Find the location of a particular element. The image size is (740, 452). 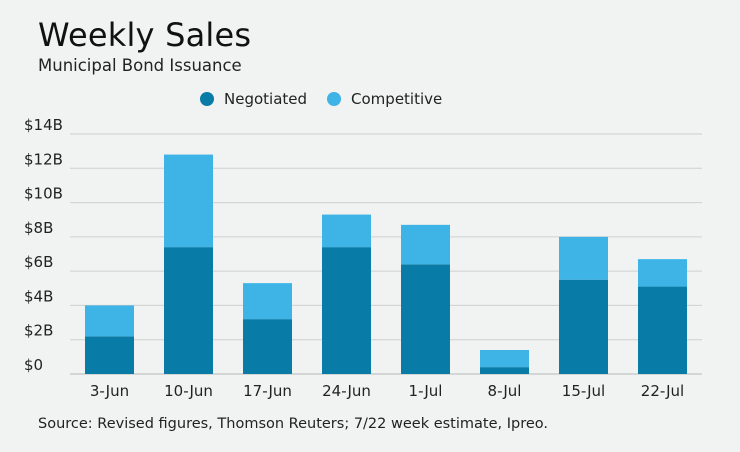

y-tick-label: $0 is located at coordinates (33, 365).